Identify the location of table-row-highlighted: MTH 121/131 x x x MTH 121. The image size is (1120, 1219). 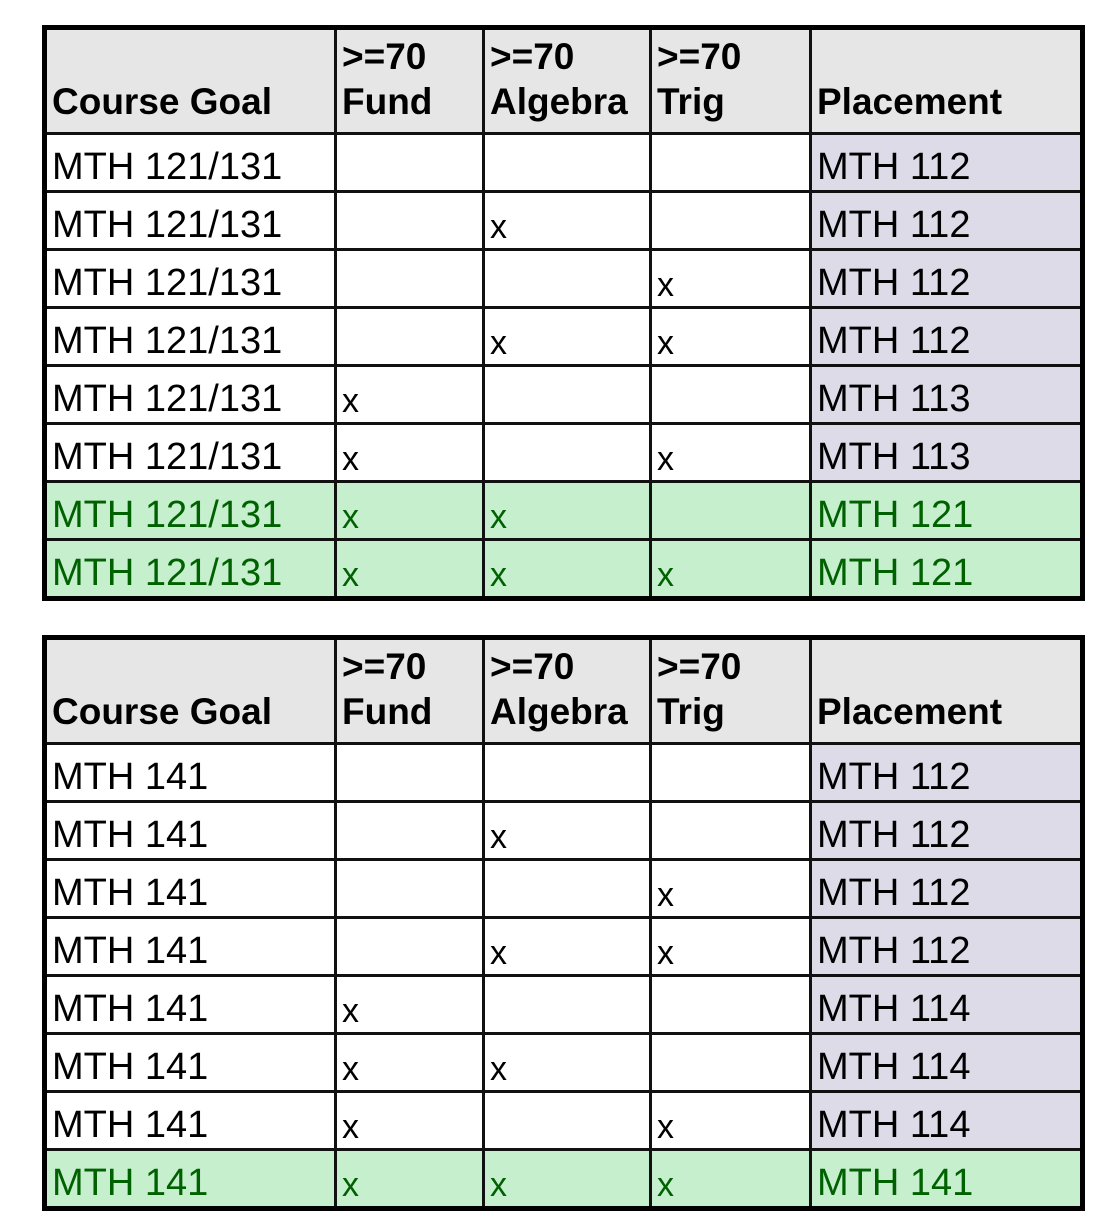
(563, 569).